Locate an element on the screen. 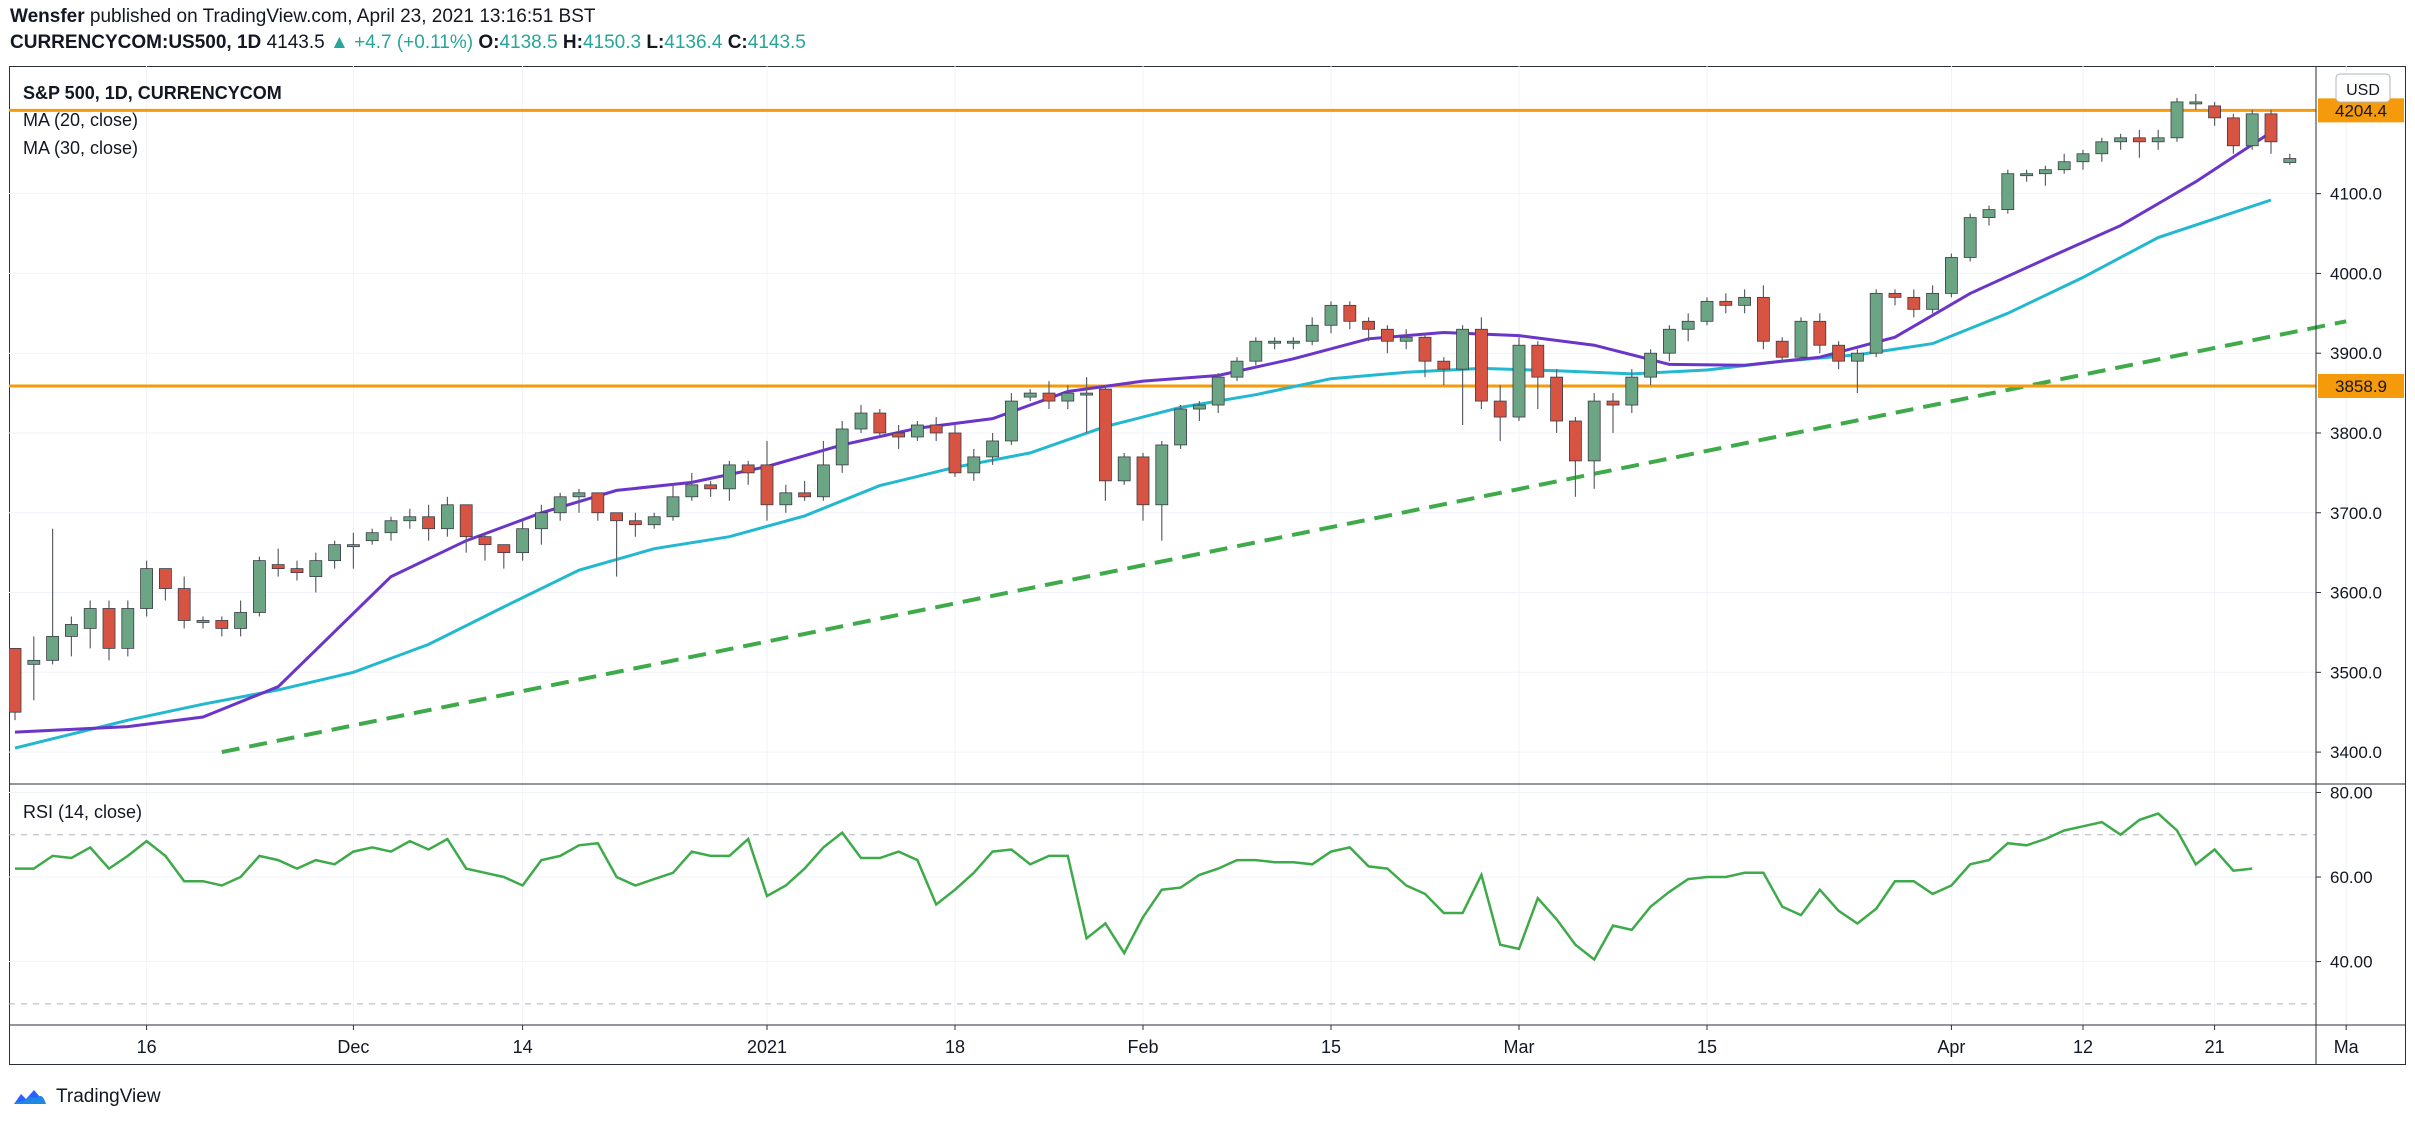  publisher-name: Wensfer is located at coordinates (47, 16).